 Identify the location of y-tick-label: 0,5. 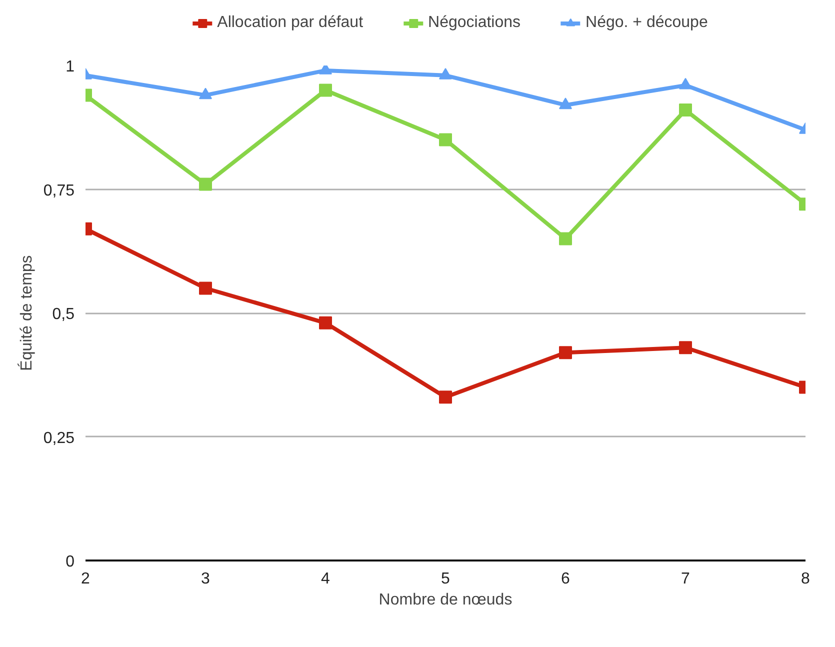
(63, 314).